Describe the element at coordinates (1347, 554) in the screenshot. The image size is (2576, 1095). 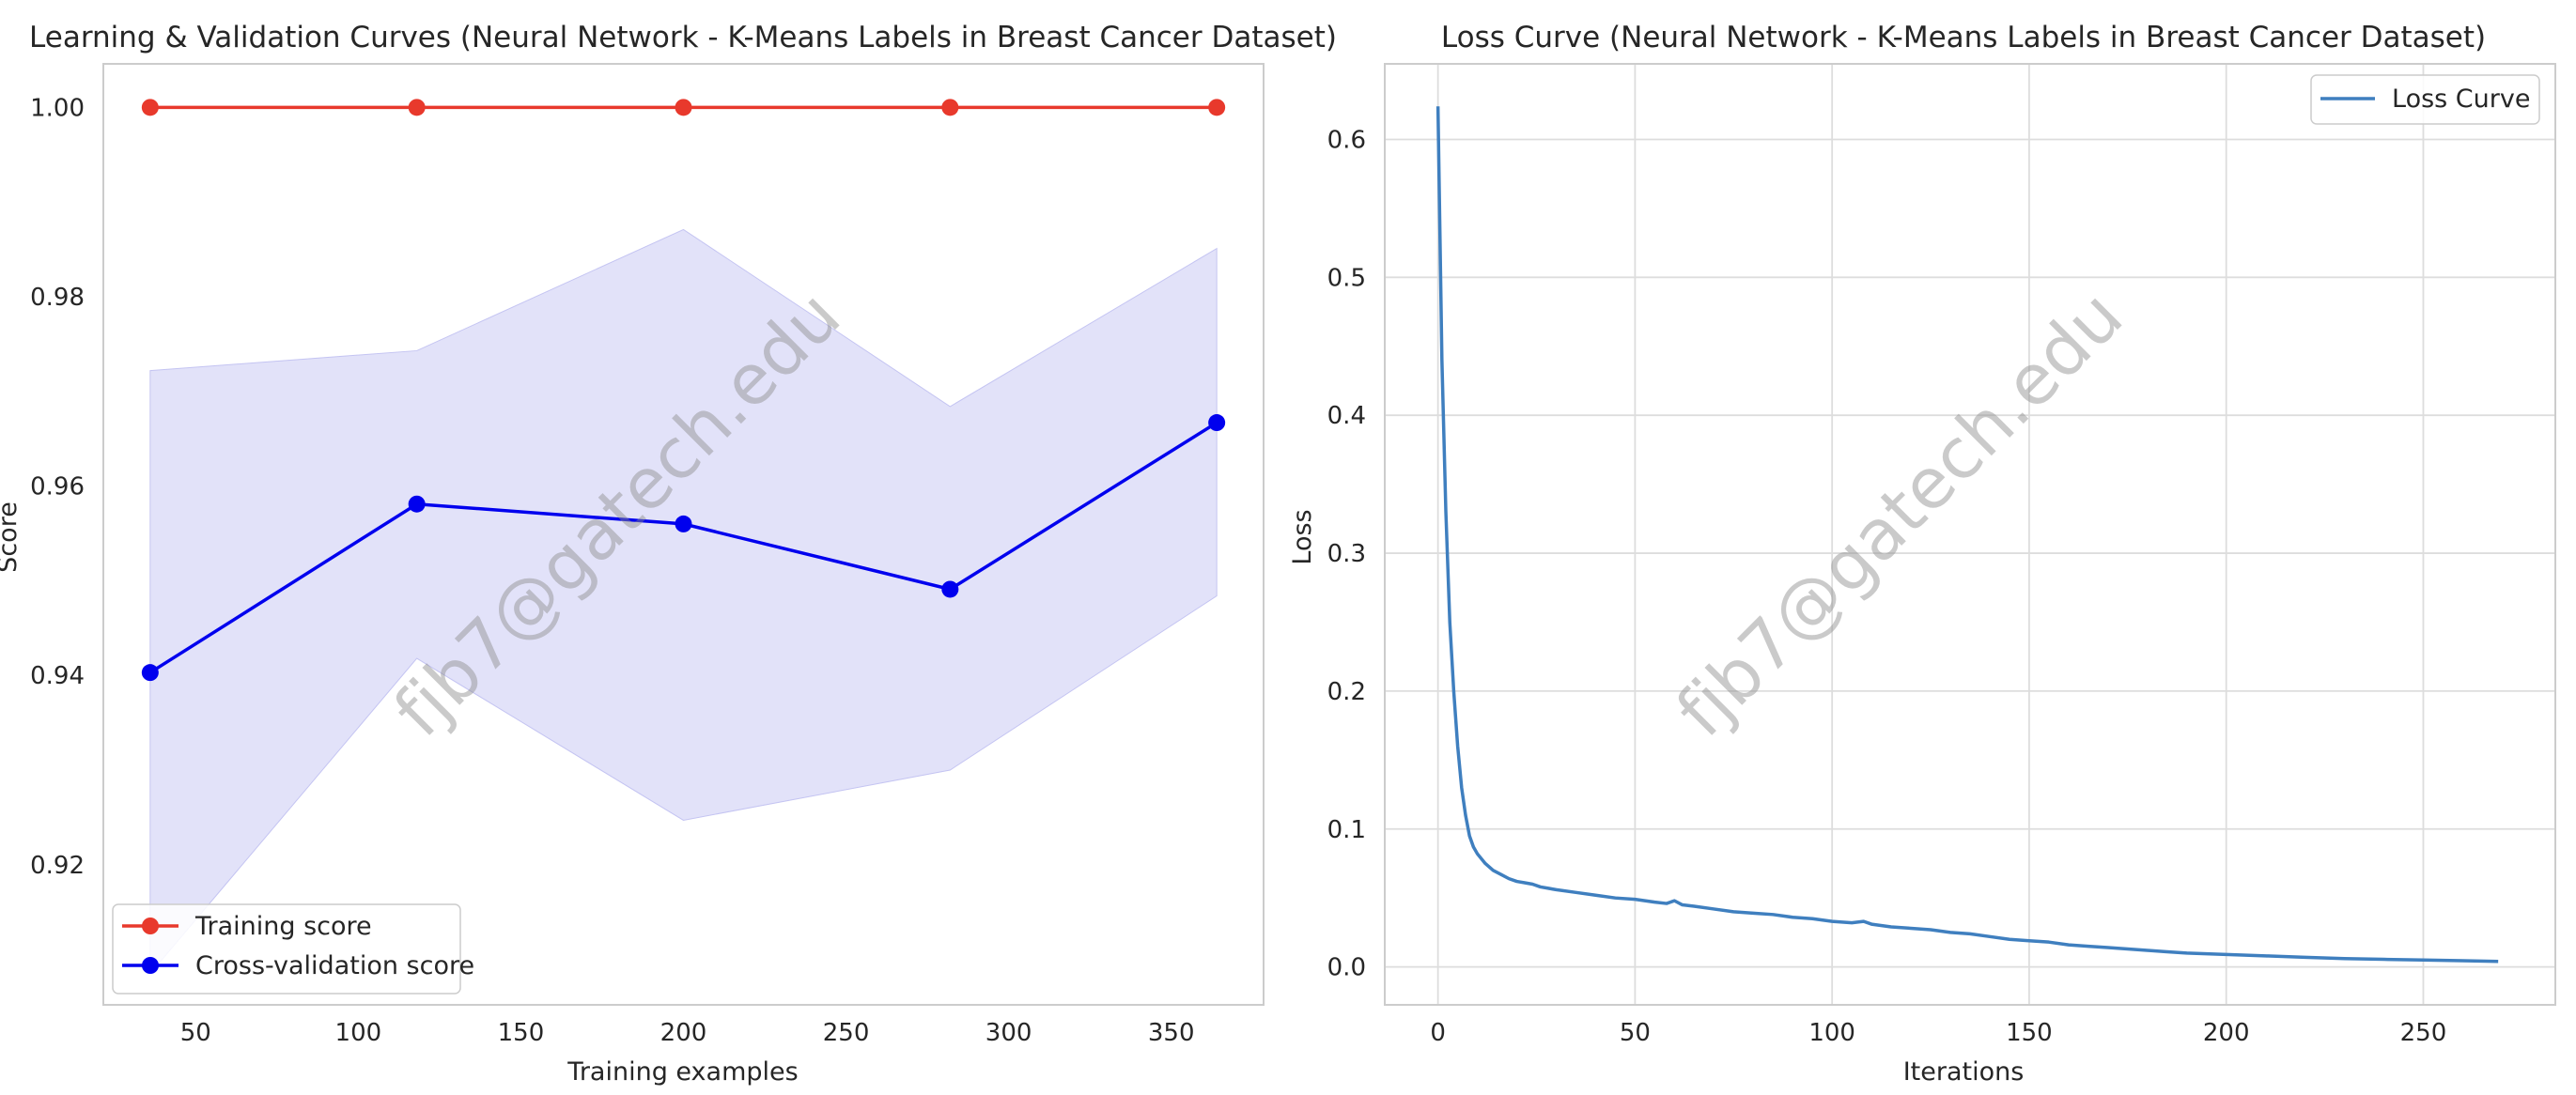
I see `y-tick-label: 0.3` at that location.